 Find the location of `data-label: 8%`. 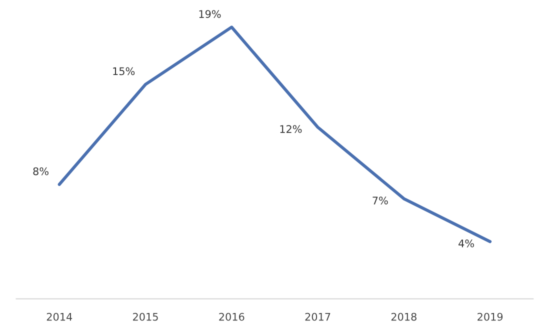

data-label: 8% is located at coordinates (40, 171).